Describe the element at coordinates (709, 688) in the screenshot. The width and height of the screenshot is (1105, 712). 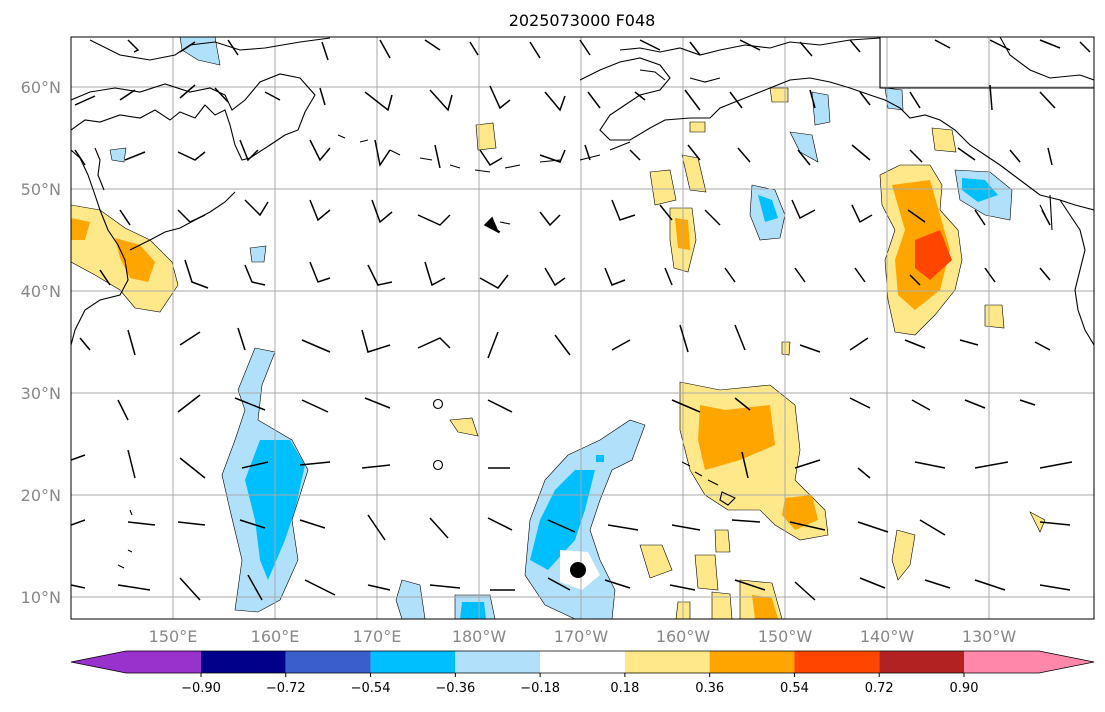
I see `colorbar-tick-label: 0.36` at that location.